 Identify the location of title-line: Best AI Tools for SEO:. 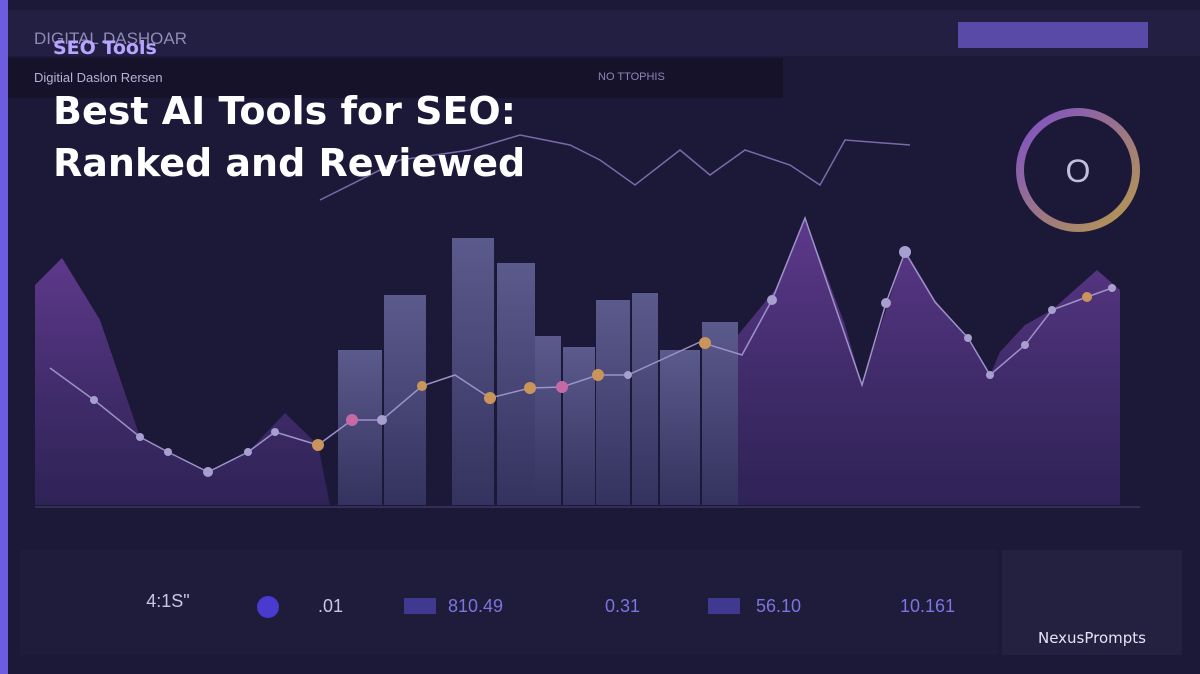
(284, 111).